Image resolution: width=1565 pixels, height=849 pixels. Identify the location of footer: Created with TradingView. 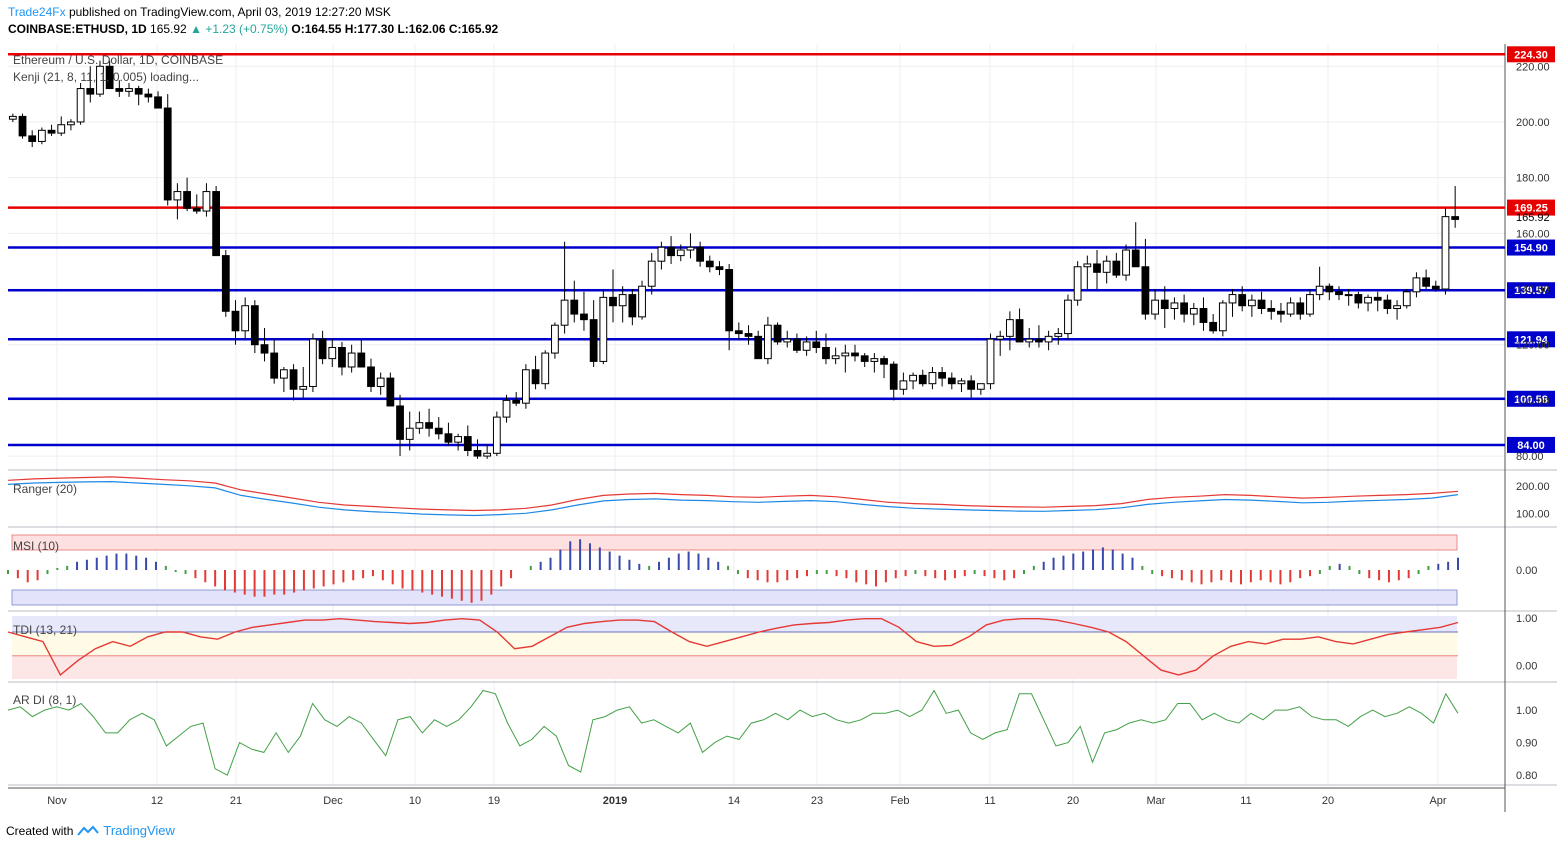
(90, 830).